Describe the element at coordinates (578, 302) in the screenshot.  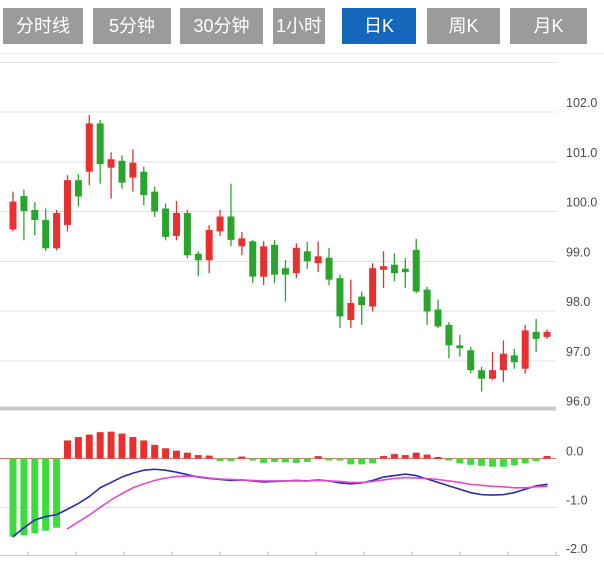
I see `y-axis-label: 98.0` at that location.